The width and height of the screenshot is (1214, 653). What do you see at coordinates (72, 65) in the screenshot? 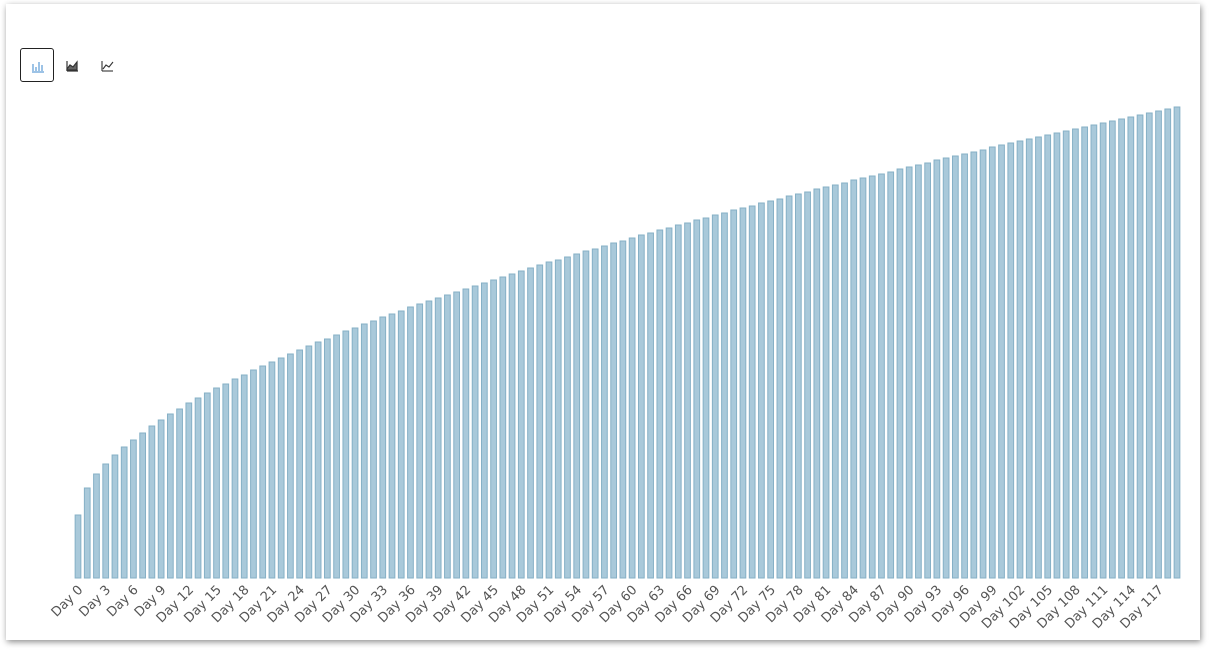
I see `area-chart-button` at bounding box center [72, 65].